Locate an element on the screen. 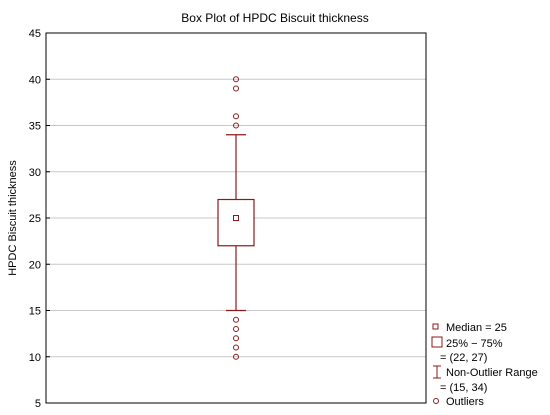  legend-box-label-2: = (22, 27) is located at coordinates (463, 358).